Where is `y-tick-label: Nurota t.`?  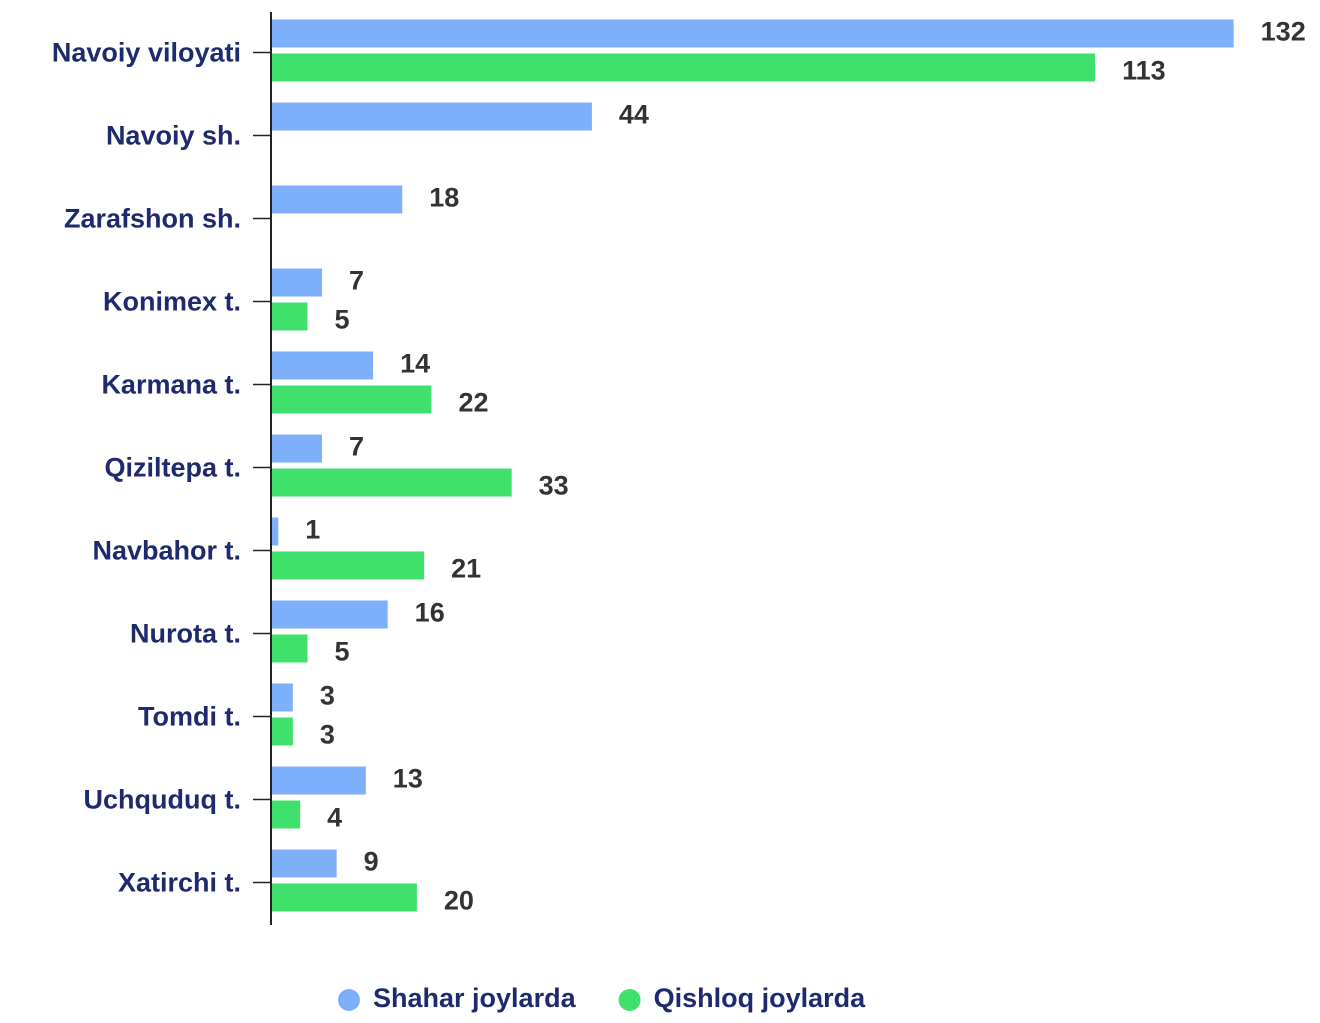 y-tick-label: Nurota t. is located at coordinates (185, 634).